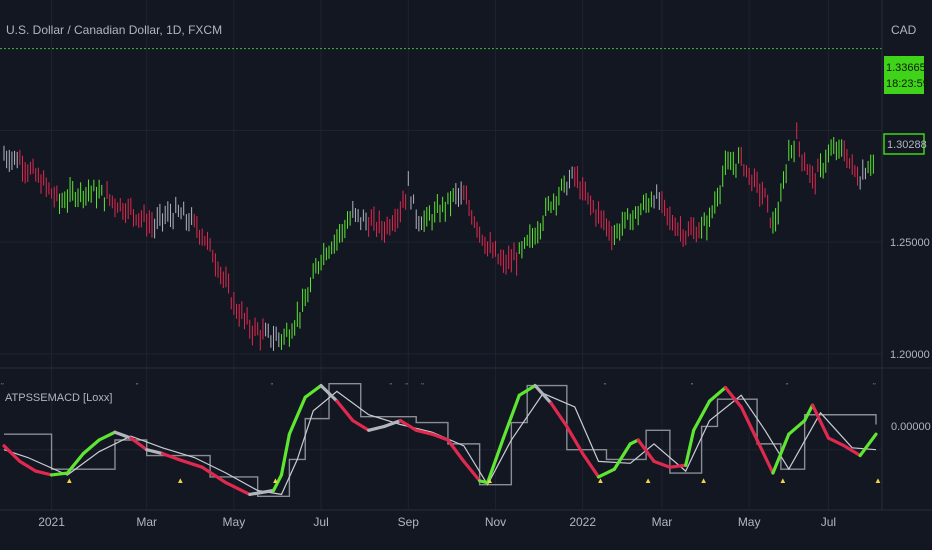 The height and width of the screenshot is (550, 932). Describe the element at coordinates (910, 355) in the screenshot. I see `price-tick-label-0: 1.20000` at that location.